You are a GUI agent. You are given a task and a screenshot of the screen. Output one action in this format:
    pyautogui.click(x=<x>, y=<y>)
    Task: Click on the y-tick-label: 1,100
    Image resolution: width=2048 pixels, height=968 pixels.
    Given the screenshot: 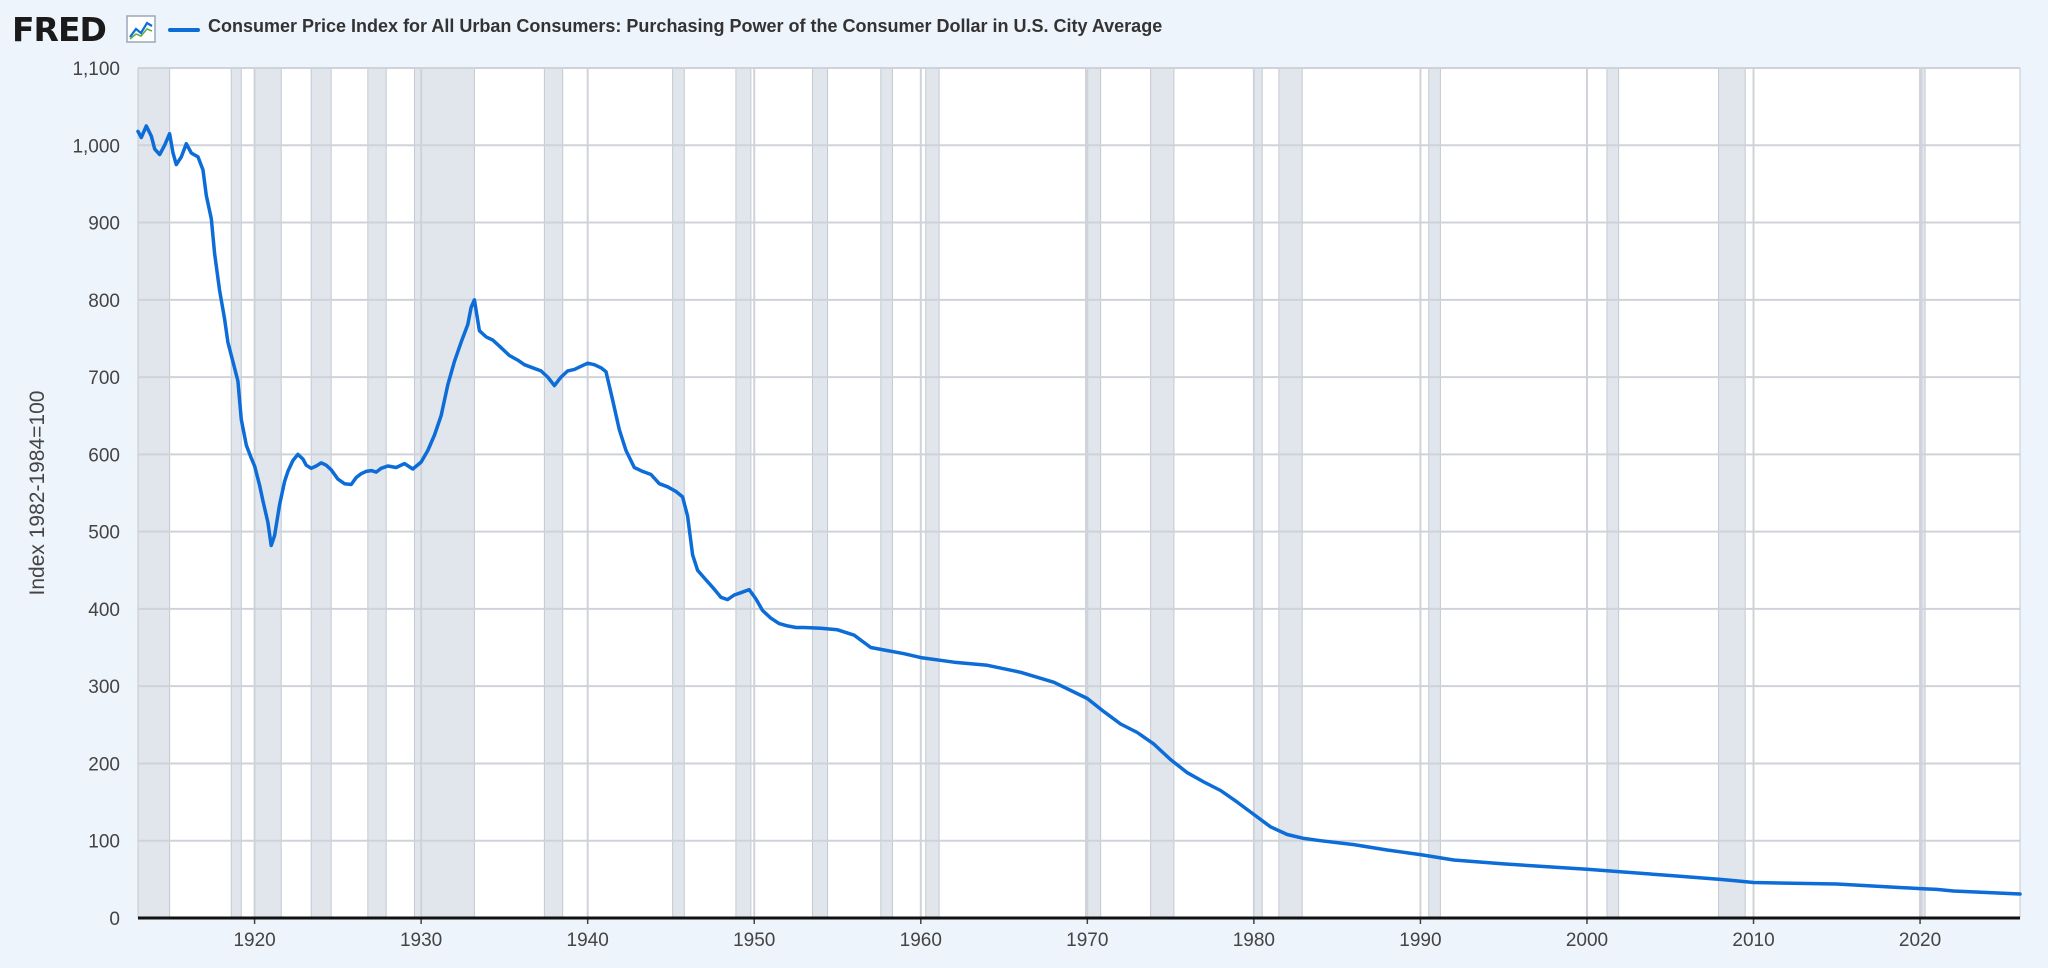 What is the action you would take?
    pyautogui.click(x=96, y=69)
    